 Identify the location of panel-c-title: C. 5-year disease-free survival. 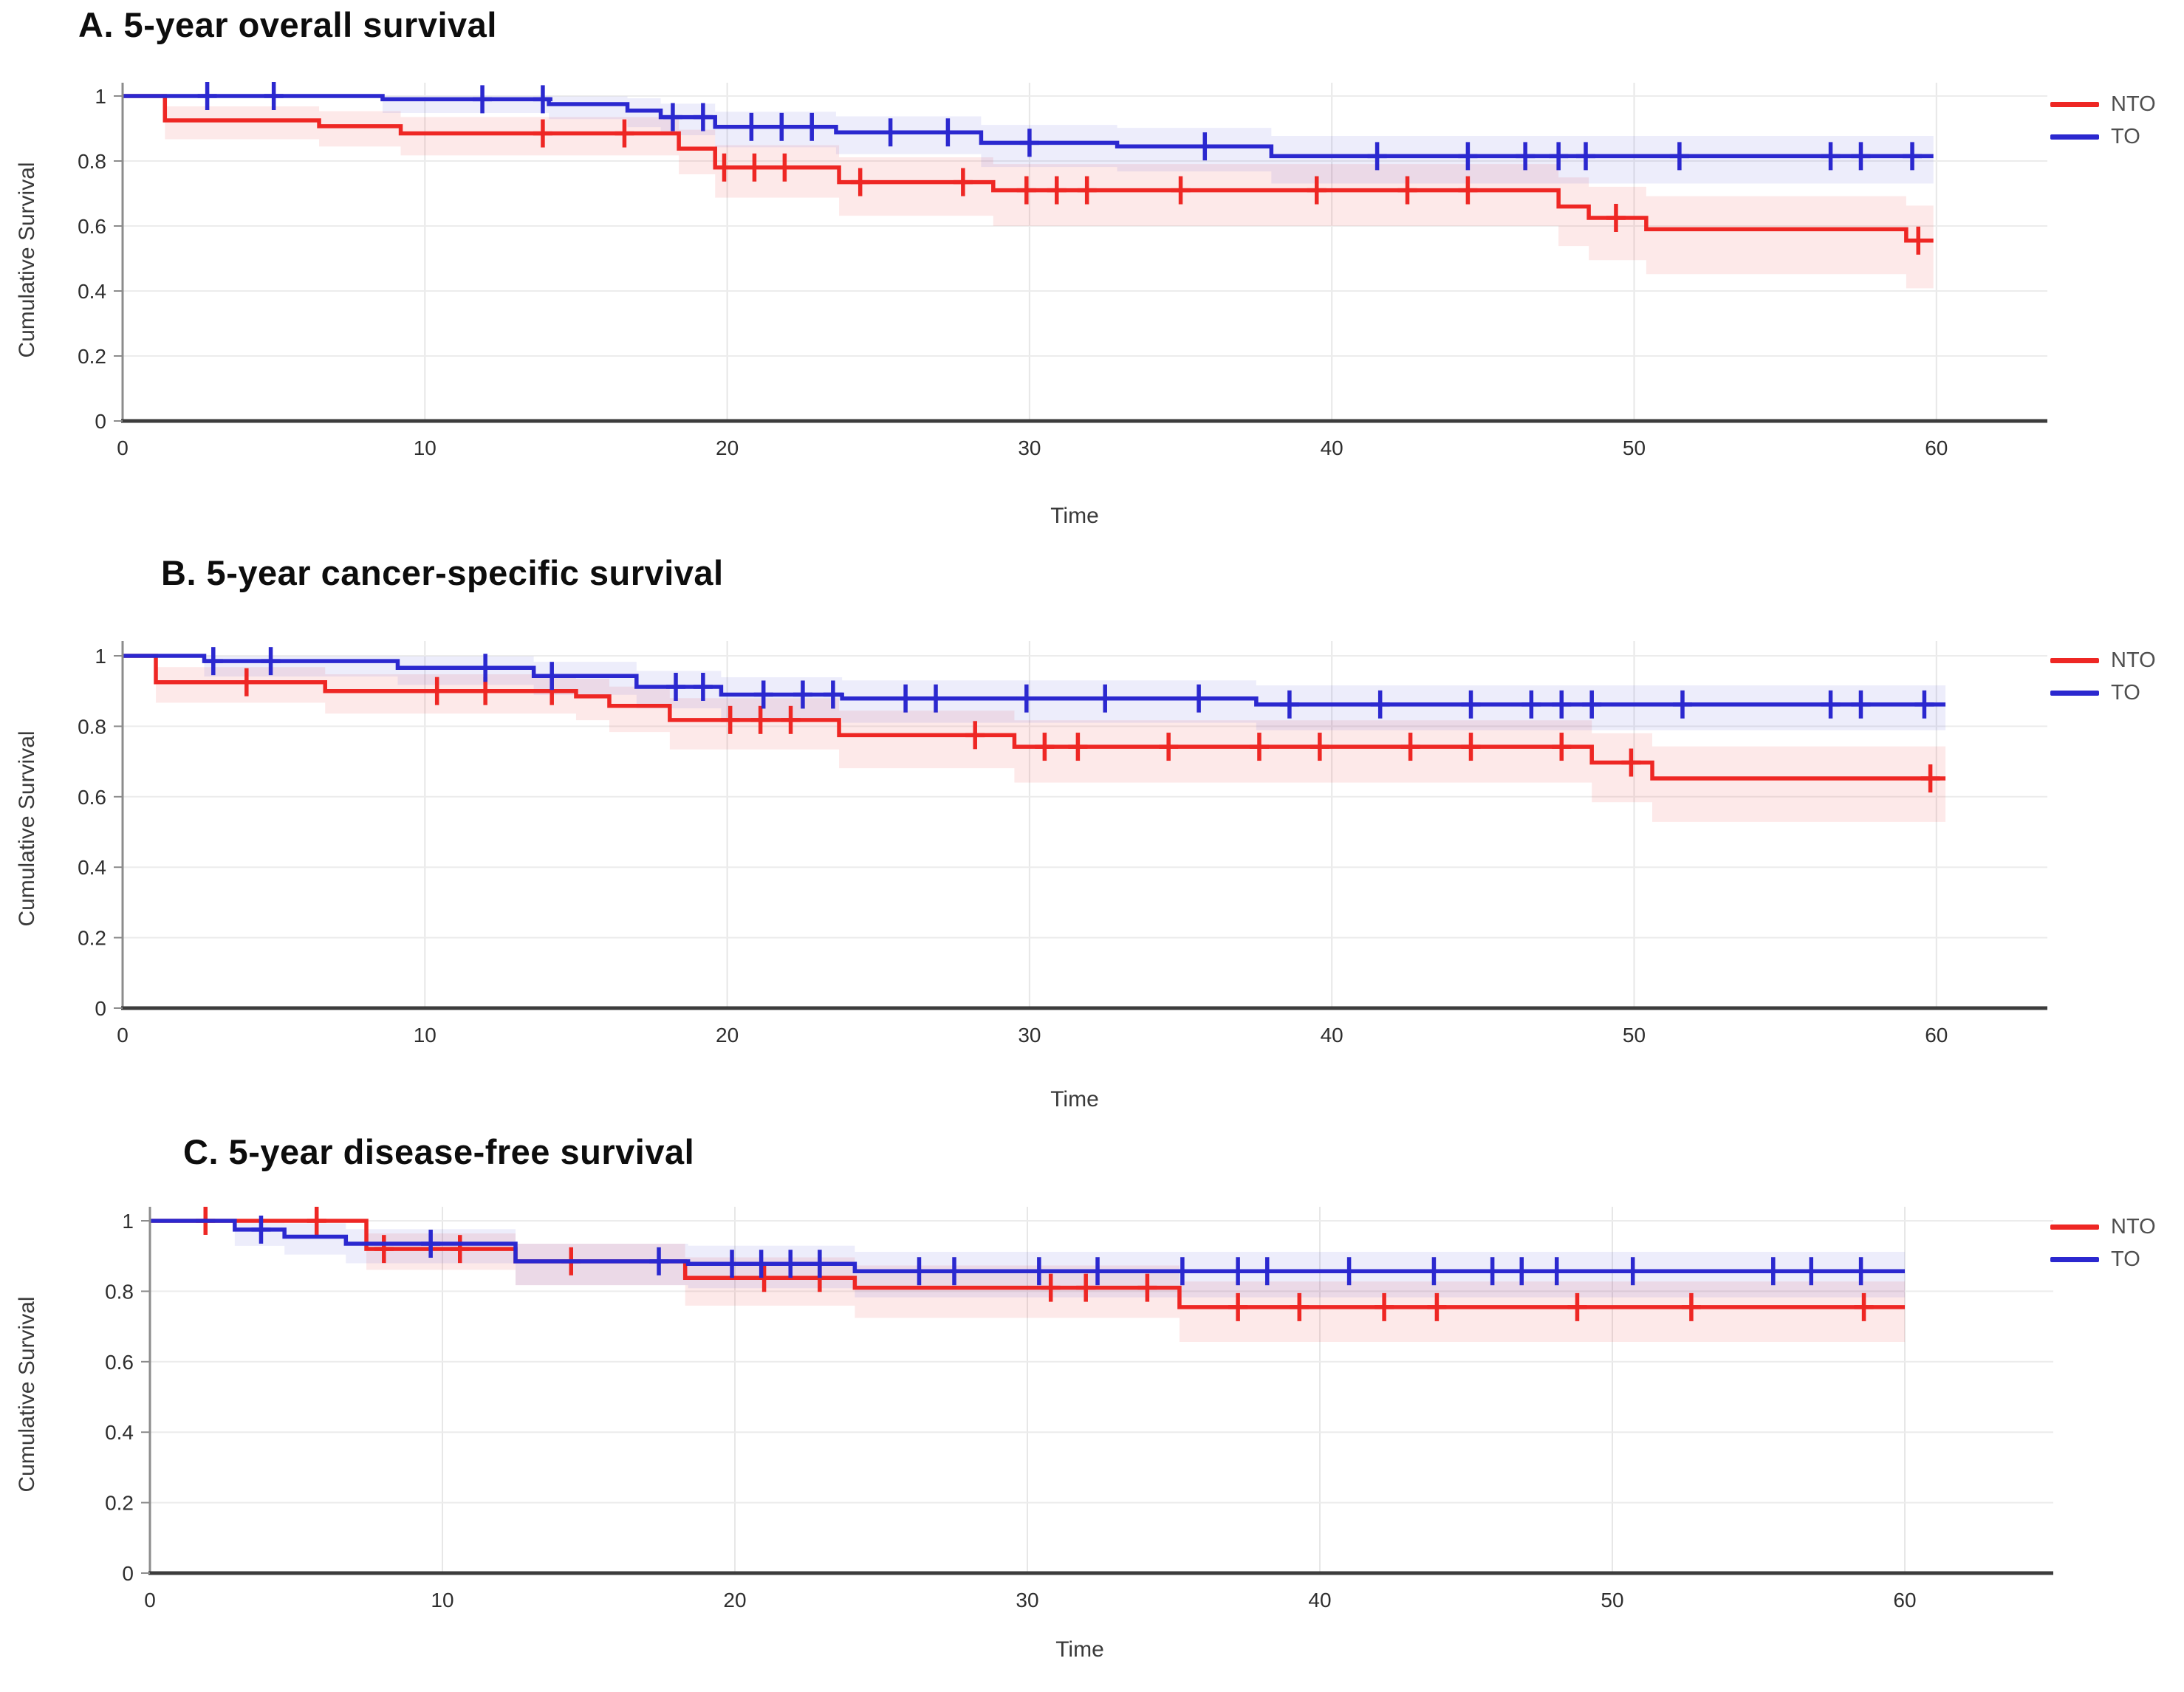
(439, 1151).